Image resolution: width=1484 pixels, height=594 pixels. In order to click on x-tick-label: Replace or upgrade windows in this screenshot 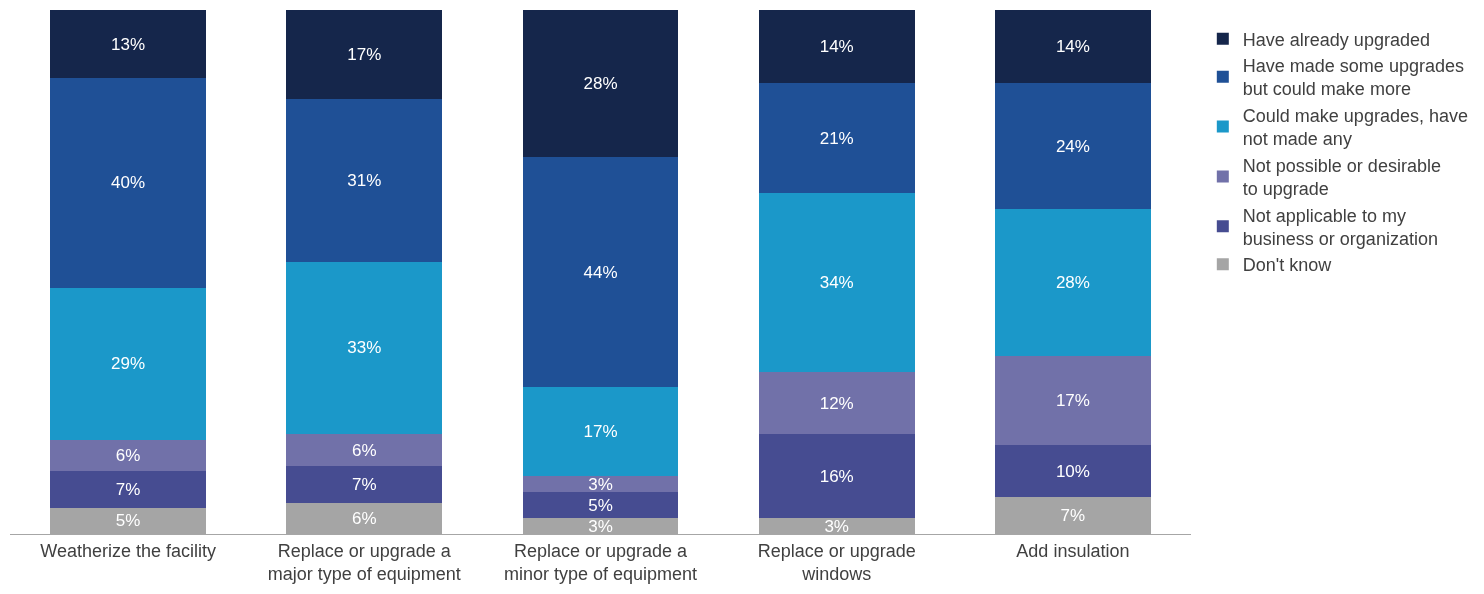, I will do `click(836, 562)`.